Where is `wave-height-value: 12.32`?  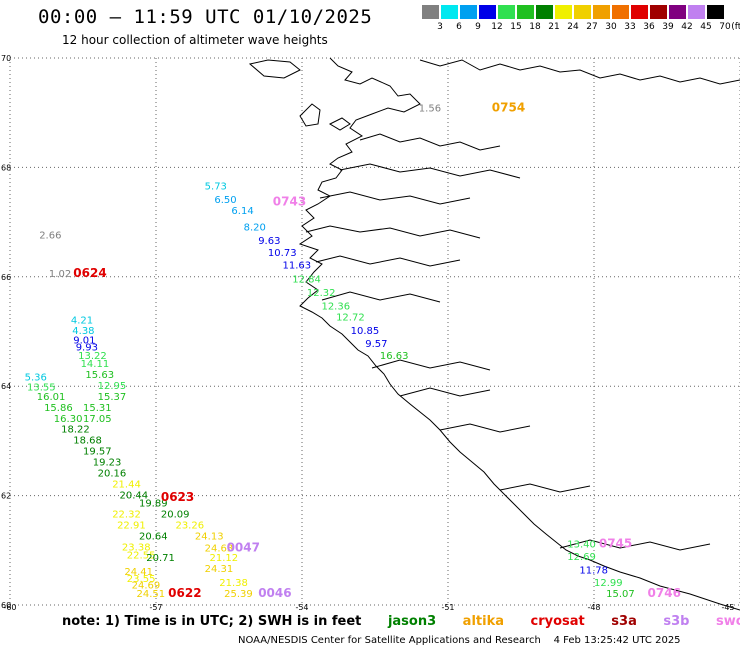 wave-height-value: 12.32 is located at coordinates (321, 293).